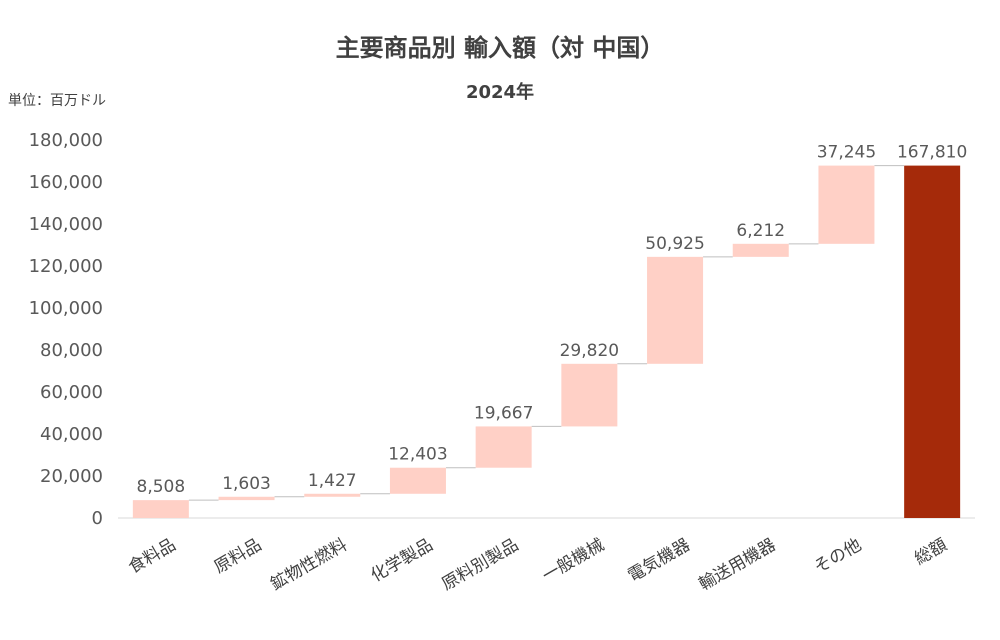 This screenshot has height=640, width=1000. Describe the element at coordinates (66, 266) in the screenshot. I see `y-tick-label: 120,000` at that location.